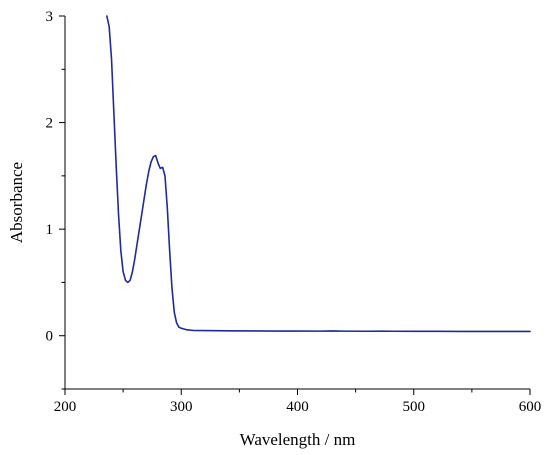  I want to click on y-tick-label: 1, so click(50, 230).